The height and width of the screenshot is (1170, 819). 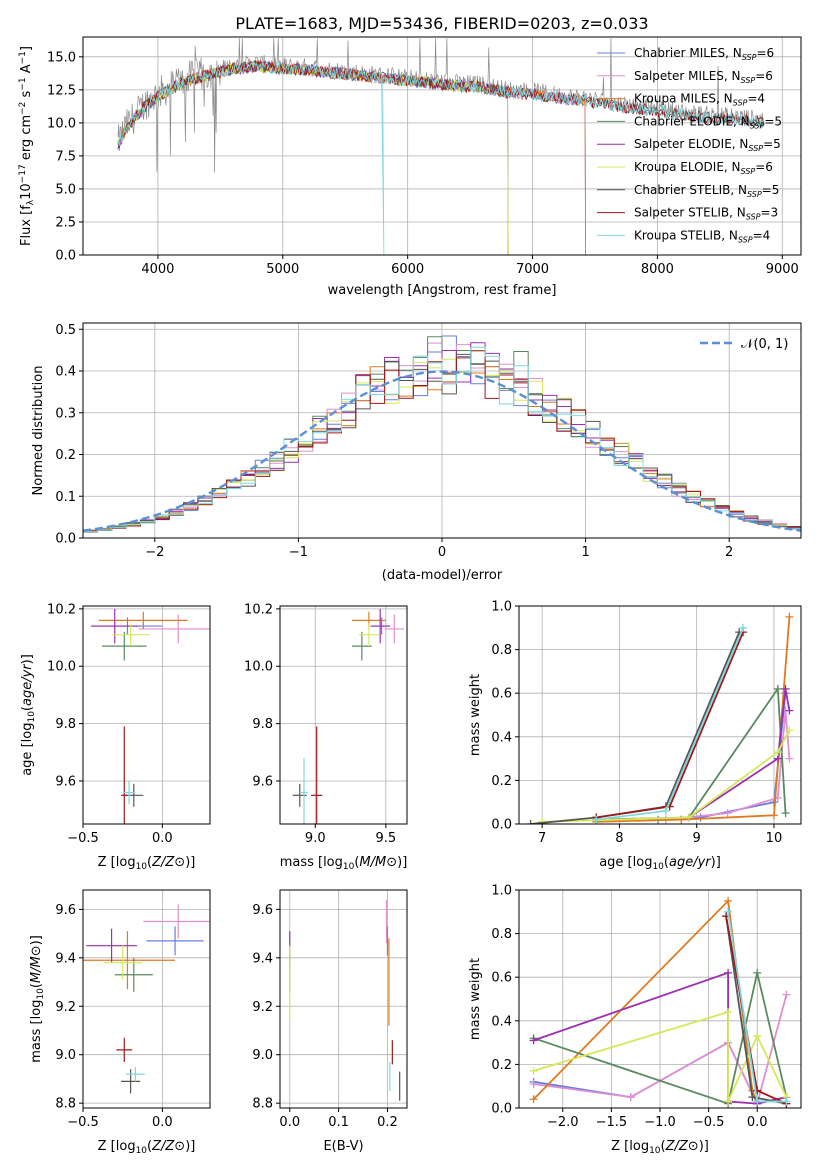 What do you see at coordinates (387, 1122) in the screenshot?
I see `tick-label-x: 0.2` at bounding box center [387, 1122].